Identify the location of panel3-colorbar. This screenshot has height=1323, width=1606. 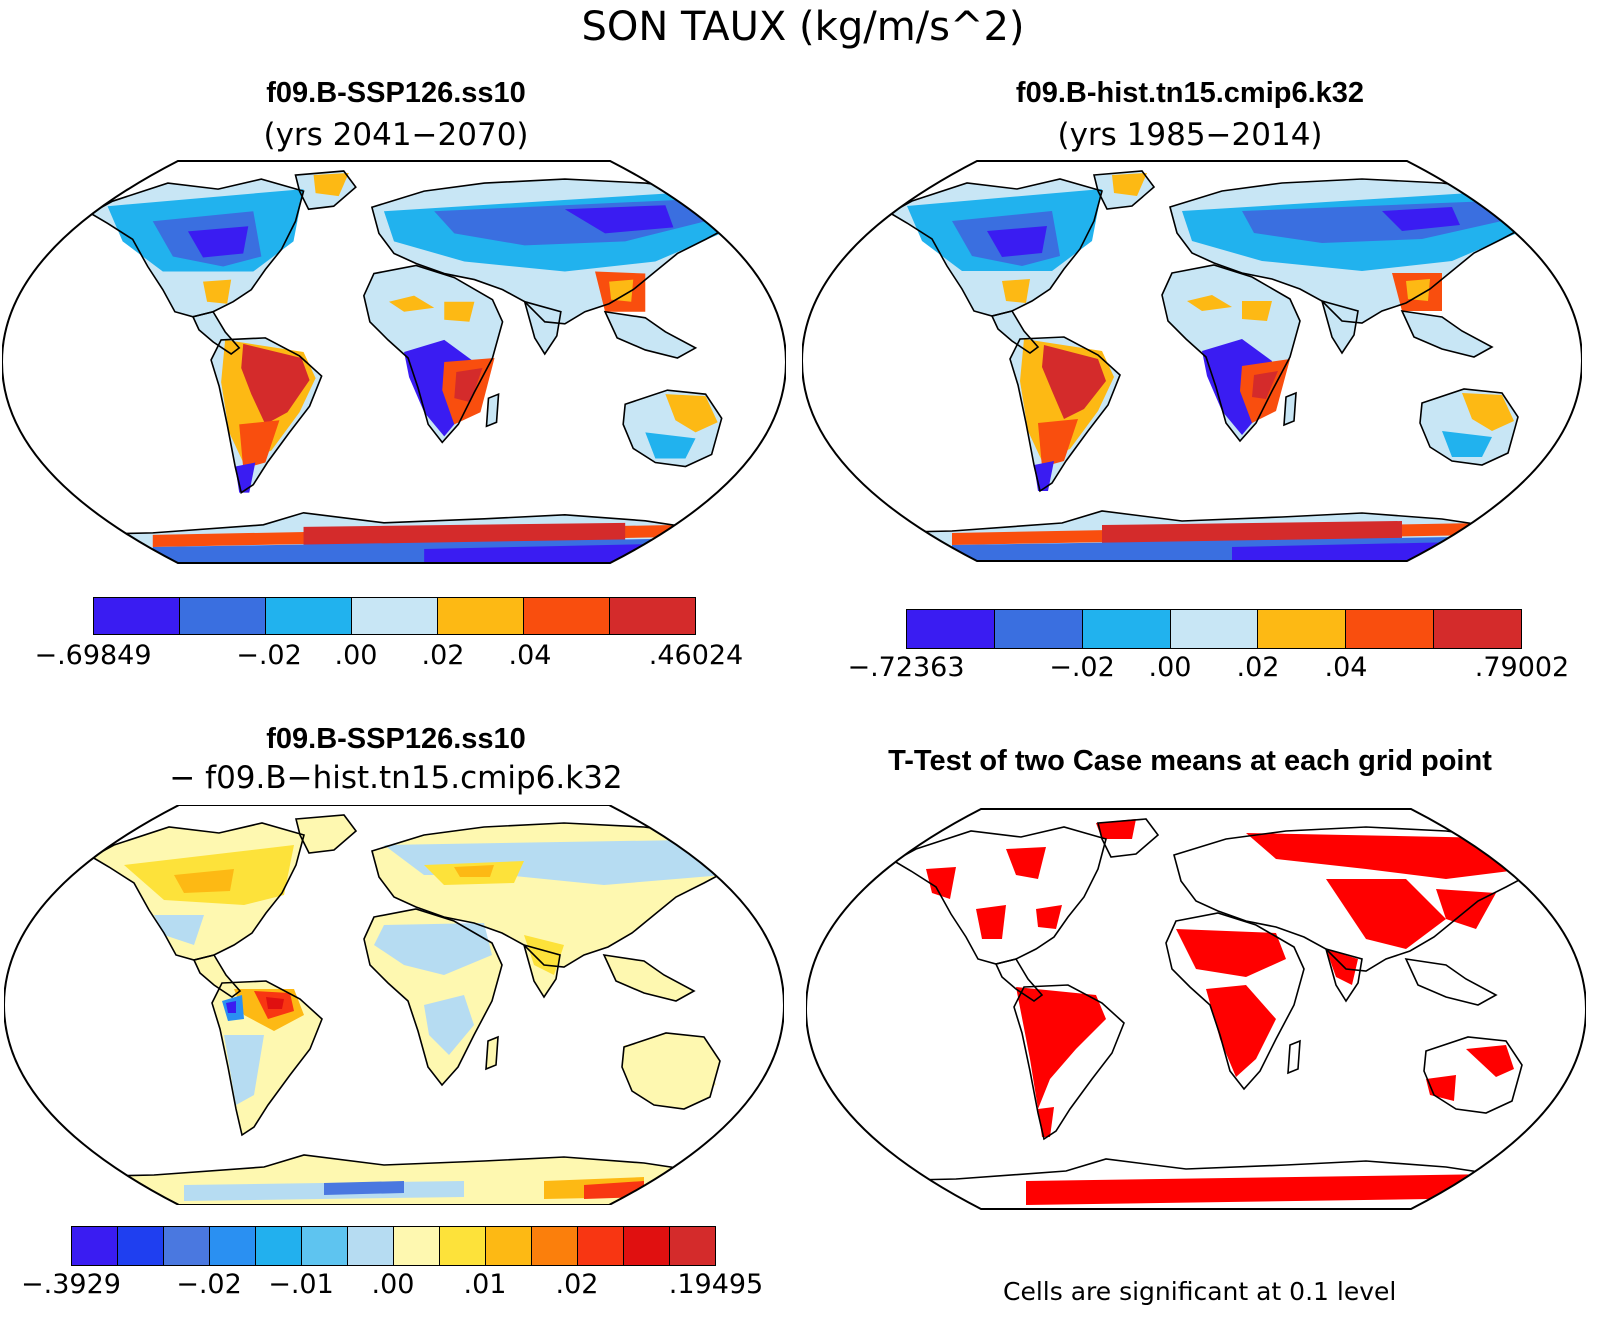
(393, 1246).